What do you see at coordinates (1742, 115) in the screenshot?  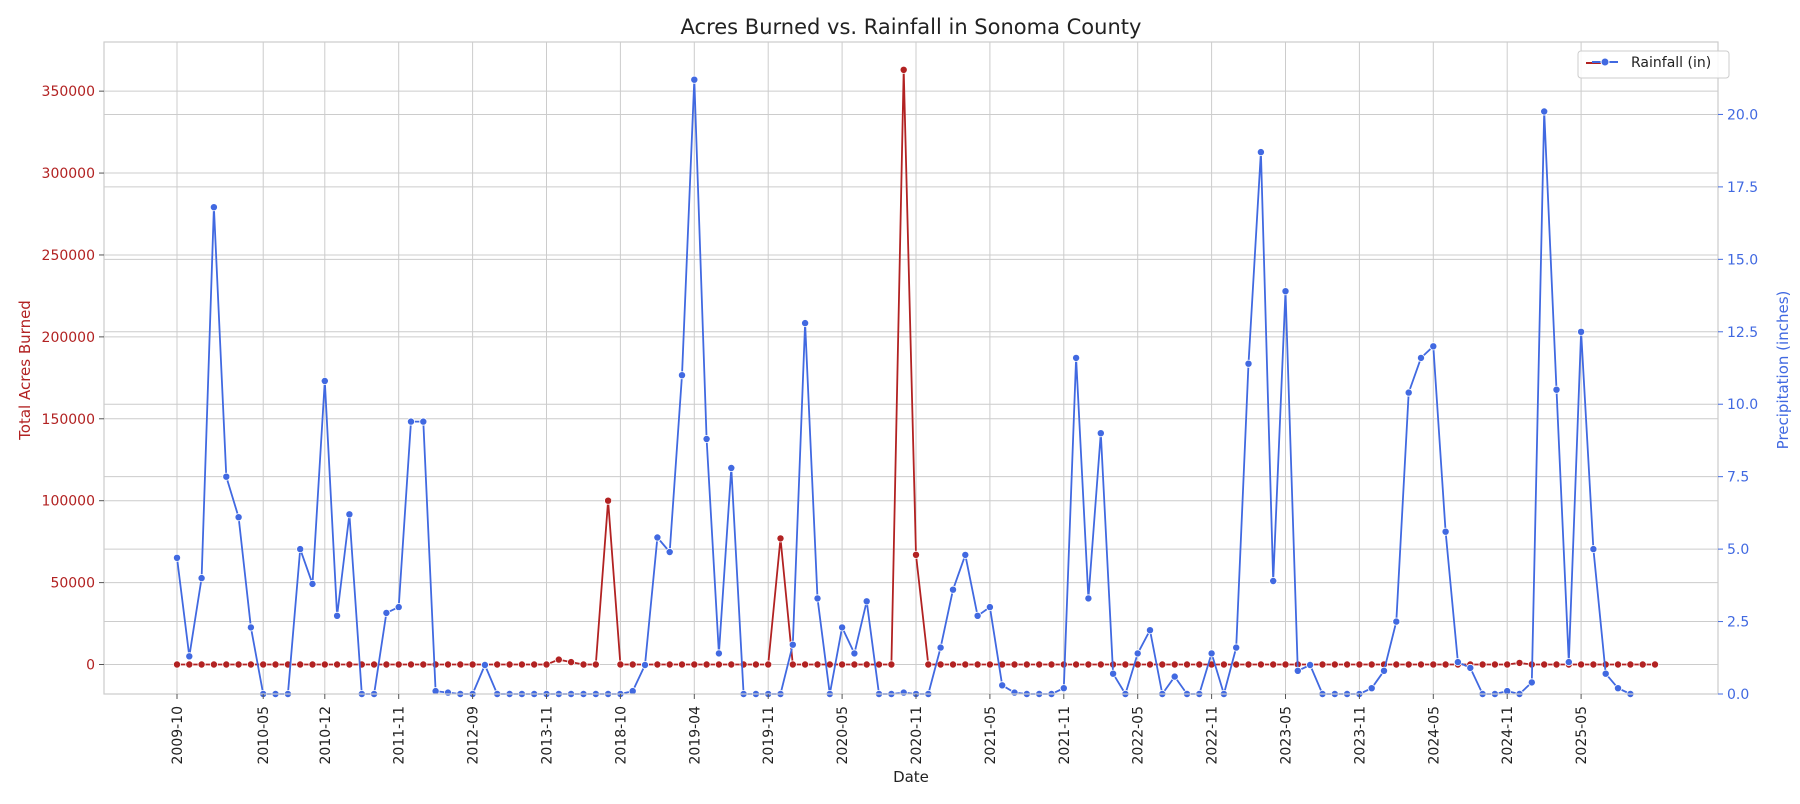 I see `right-y-tick-label: 20.0` at bounding box center [1742, 115].